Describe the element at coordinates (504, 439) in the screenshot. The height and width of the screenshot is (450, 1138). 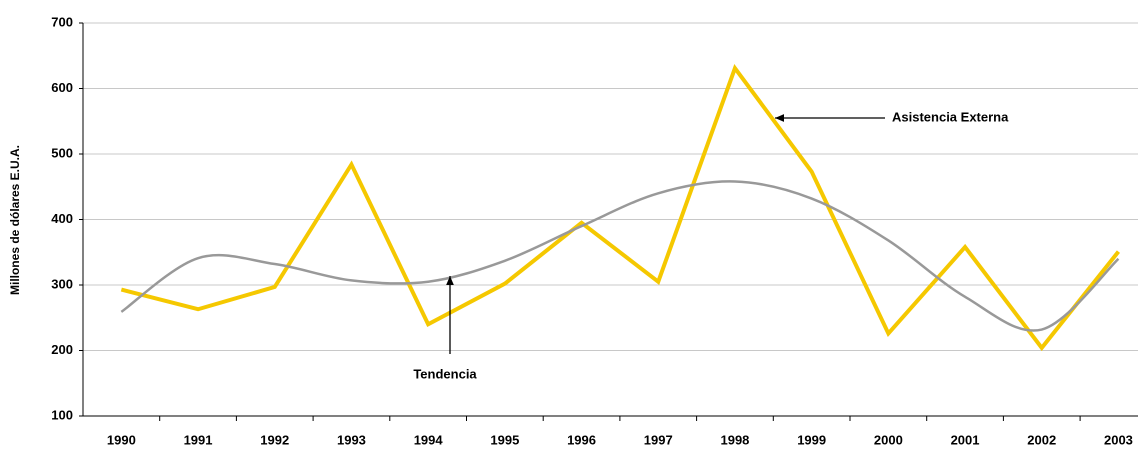
I see `x-tick-label: 1995` at that location.